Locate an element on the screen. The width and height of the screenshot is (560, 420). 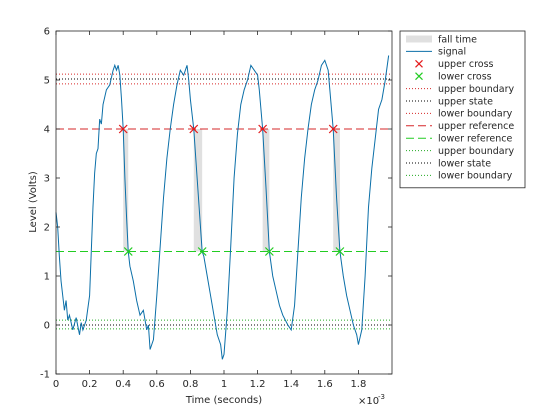
y-tick-label: 0 is located at coordinates (47, 326).